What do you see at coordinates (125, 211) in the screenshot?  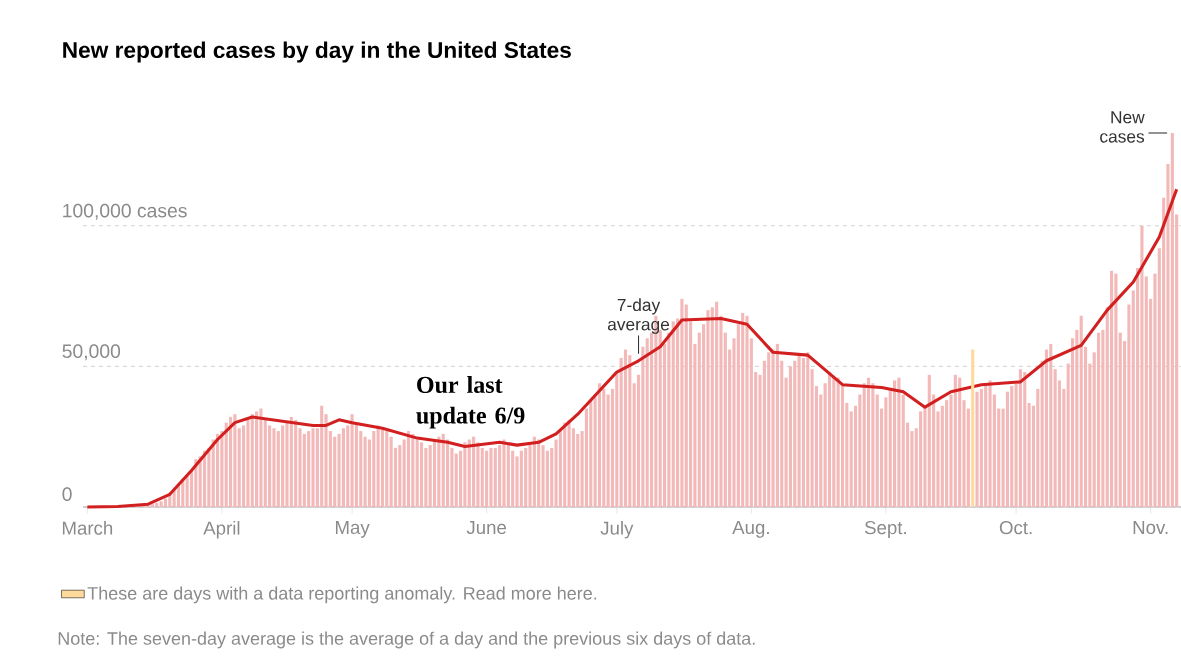 I see `y-tick-label: 100,000 cases` at bounding box center [125, 211].